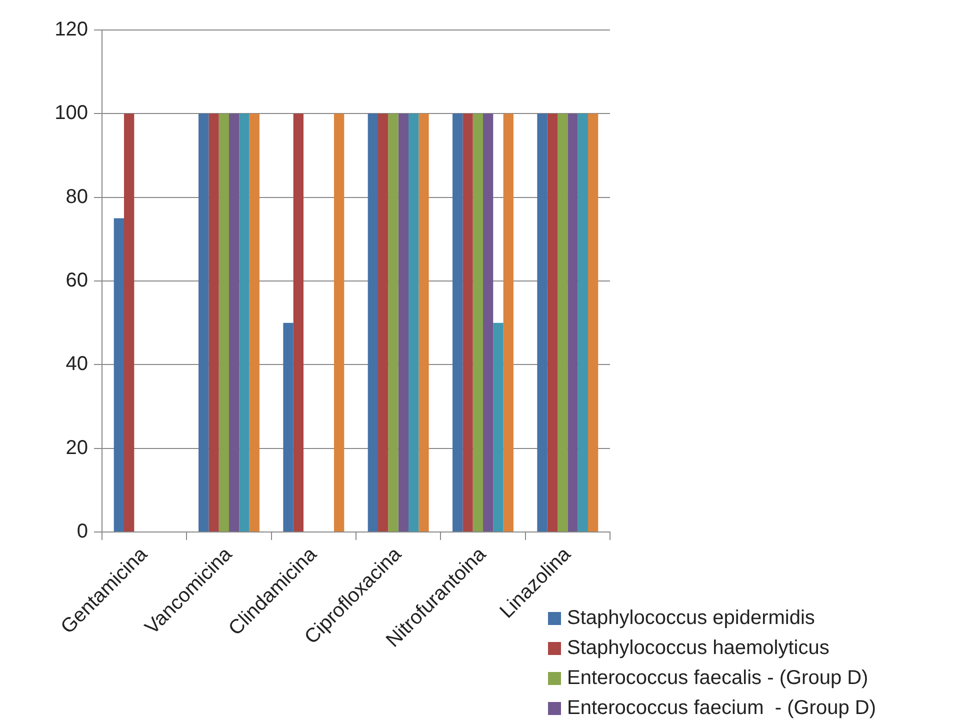  Describe the element at coordinates (77, 281) in the screenshot. I see `y-tick-label: 60` at that location.